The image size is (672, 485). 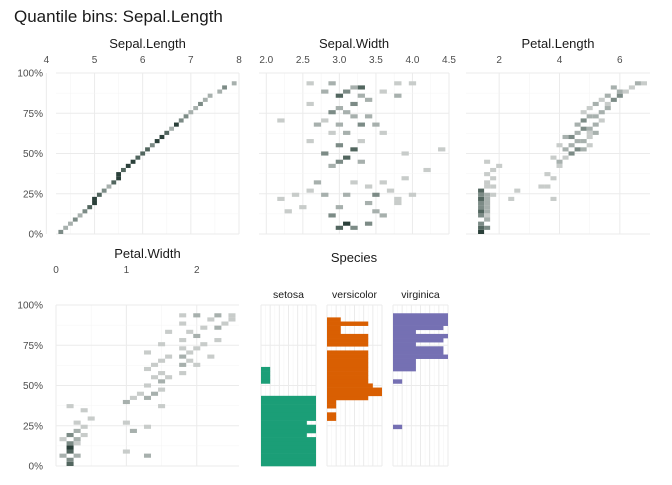 What do you see at coordinates (56, 270) in the screenshot?
I see `x-tick-label: 0` at bounding box center [56, 270].